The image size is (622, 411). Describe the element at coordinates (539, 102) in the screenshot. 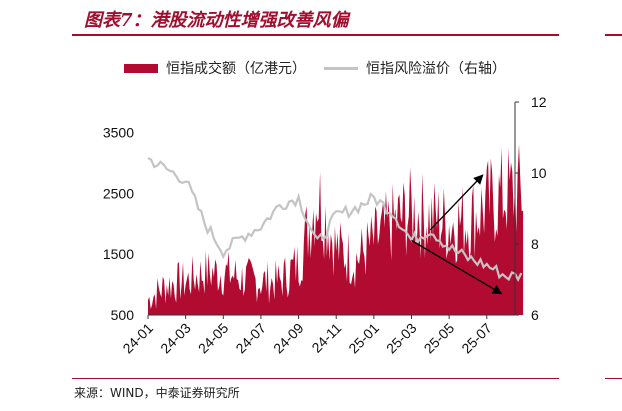

I see `y-right-tick-3: 12` at that location.